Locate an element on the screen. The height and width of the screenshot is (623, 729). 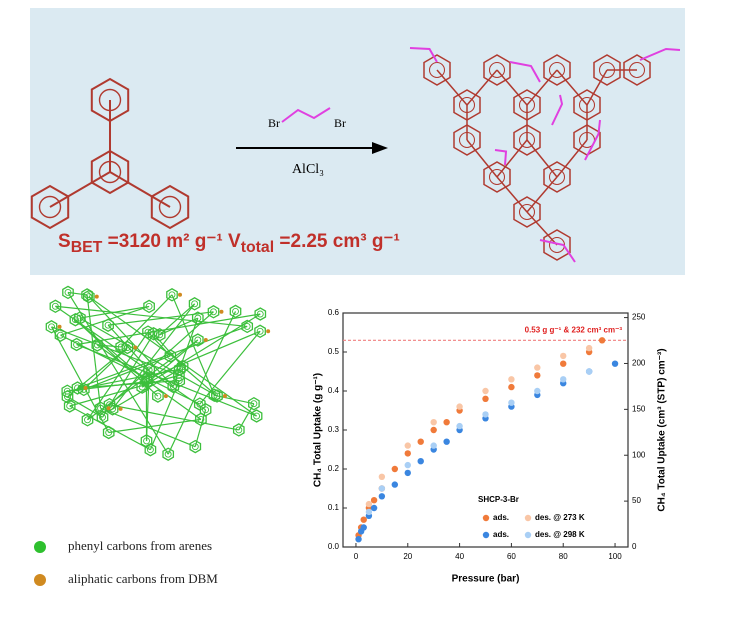
y2-tick-label: 250 is located at coordinates (639, 317).